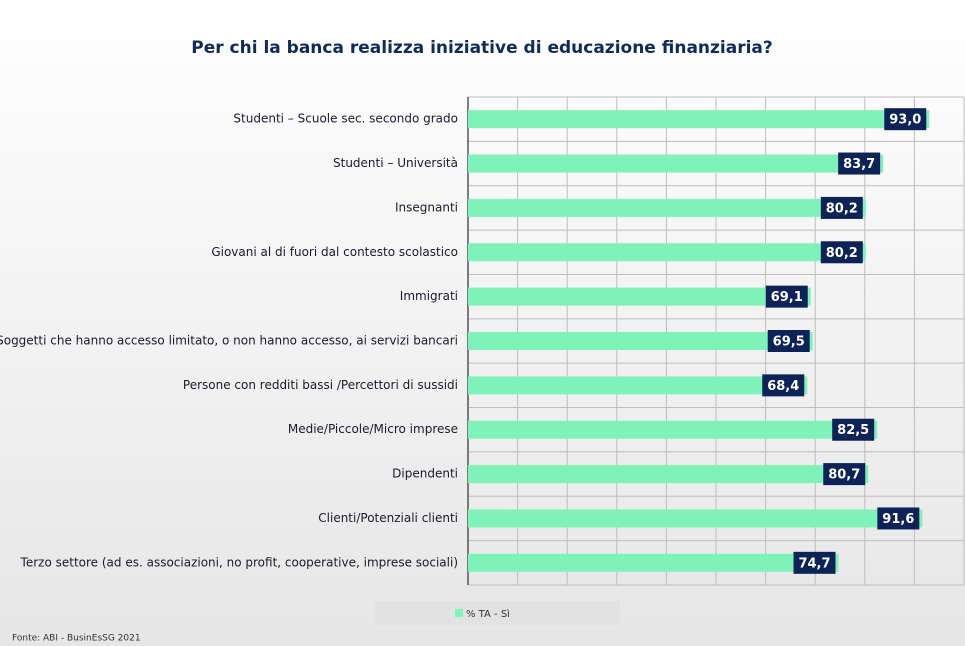 The height and width of the screenshot is (646, 965). What do you see at coordinates (76, 639) in the screenshot?
I see `source: Fonte: ABI - BusinEsSG 2021` at bounding box center [76, 639].